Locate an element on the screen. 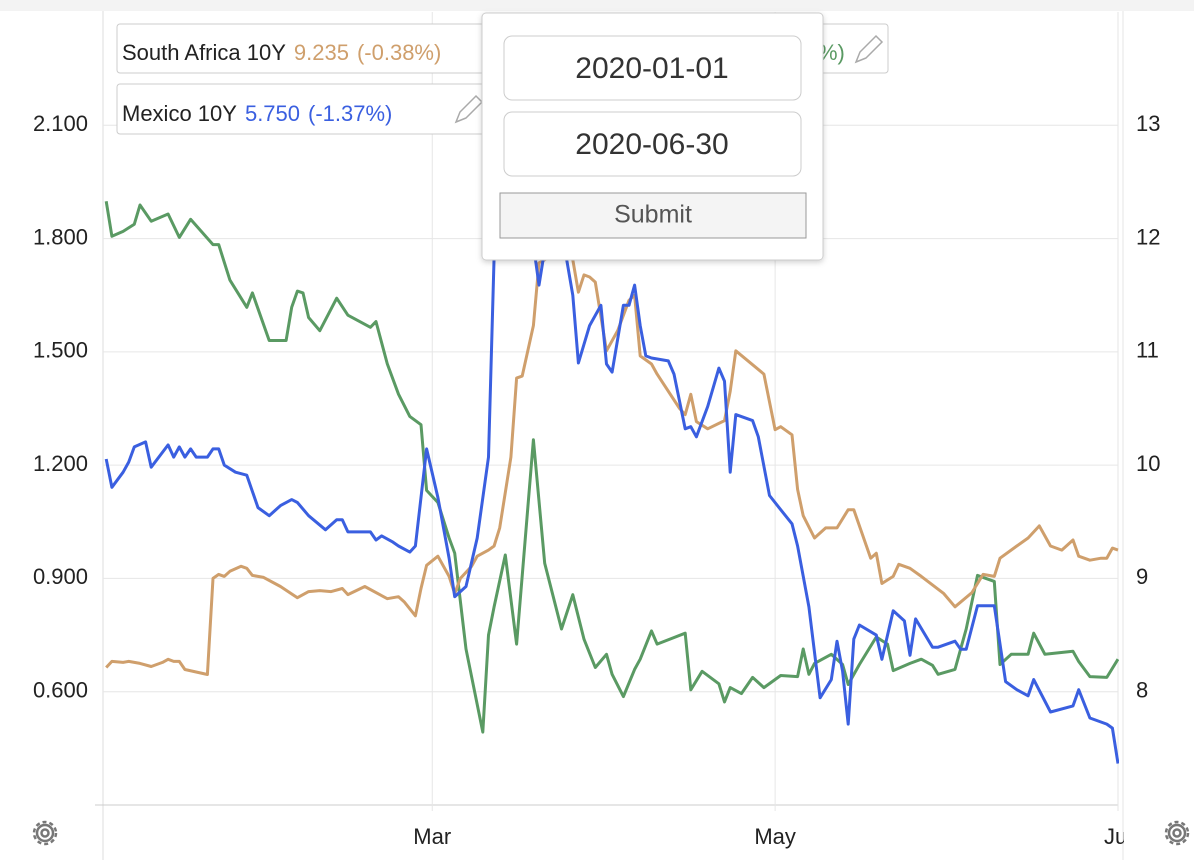 Image resolution: width=1194 pixels, height=868 pixels. end-date-input is located at coordinates (652, 144).